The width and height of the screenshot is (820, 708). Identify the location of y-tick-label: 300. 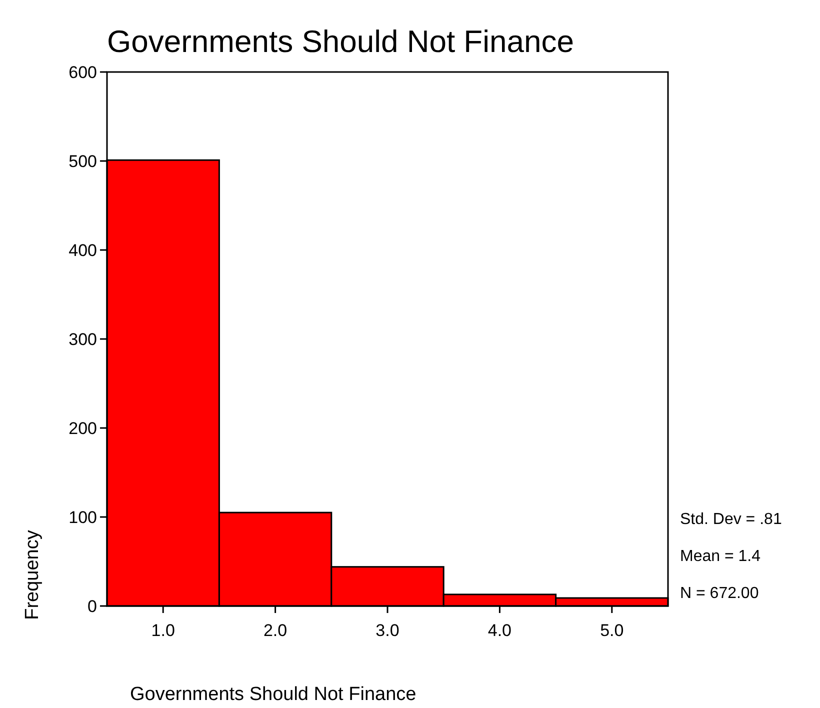
(82, 339).